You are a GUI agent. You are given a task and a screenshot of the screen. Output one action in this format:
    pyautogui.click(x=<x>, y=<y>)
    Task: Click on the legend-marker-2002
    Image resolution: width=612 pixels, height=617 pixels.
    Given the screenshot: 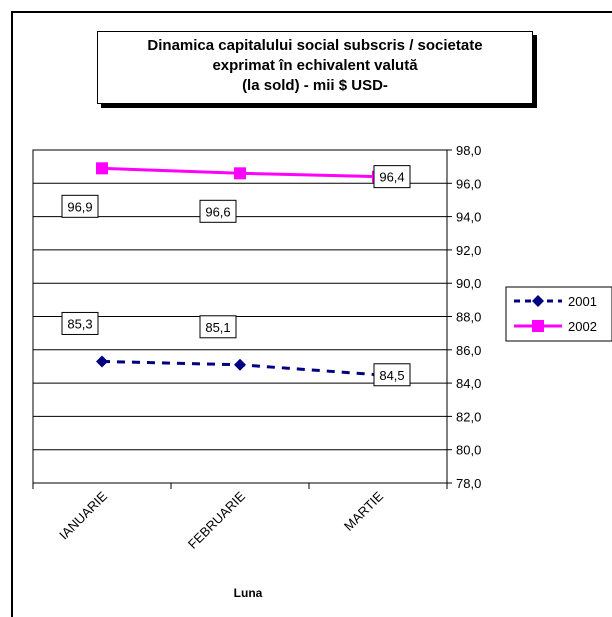 What is the action you would take?
    pyautogui.click(x=538, y=326)
    